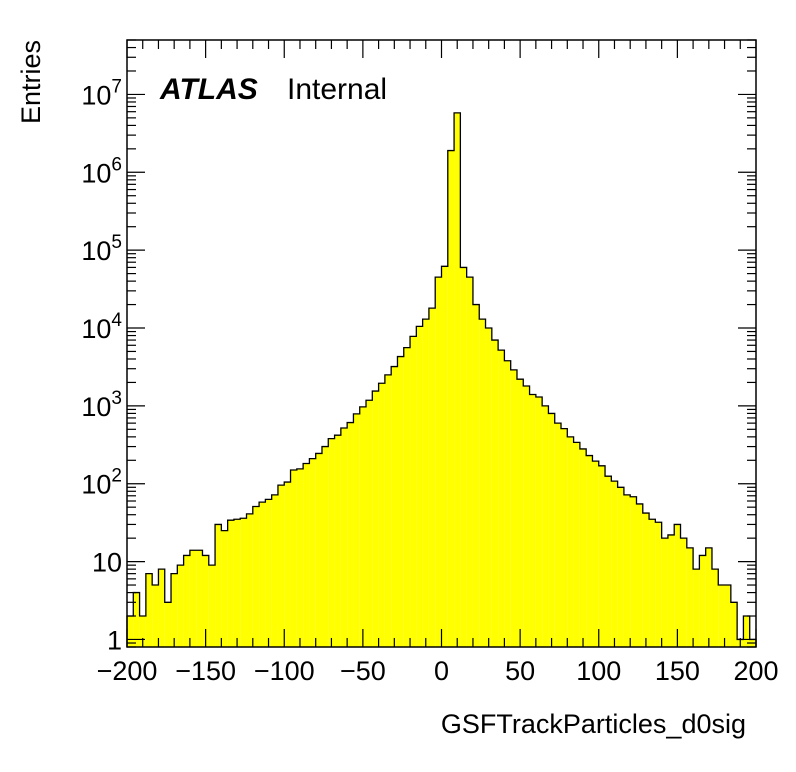 The image size is (796, 772). Describe the element at coordinates (31, 82) in the screenshot. I see `y-axis-title: Entries` at that location.